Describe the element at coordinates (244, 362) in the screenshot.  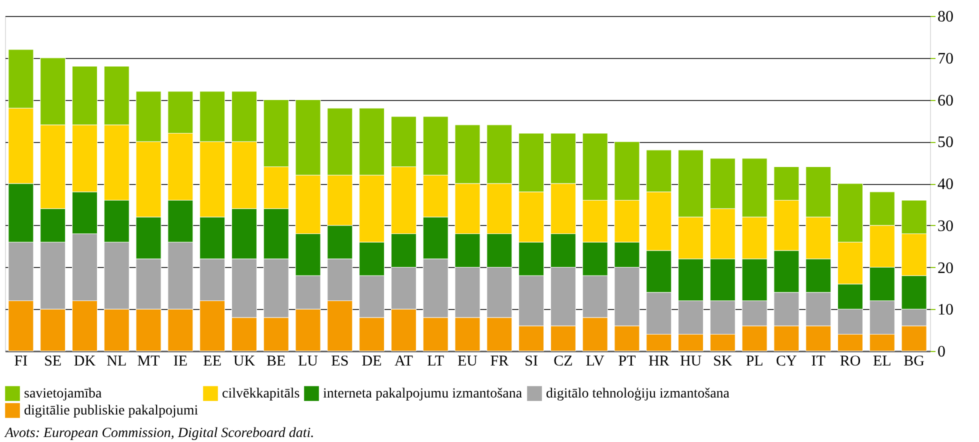
I see `x-tick-label: UK` at that location.